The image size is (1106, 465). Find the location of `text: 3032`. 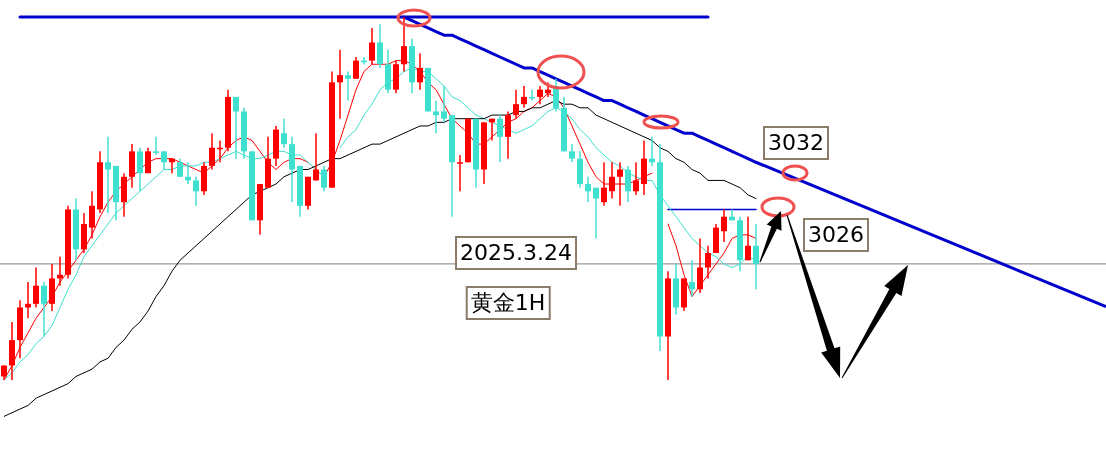

text: 3032 is located at coordinates (796, 143).